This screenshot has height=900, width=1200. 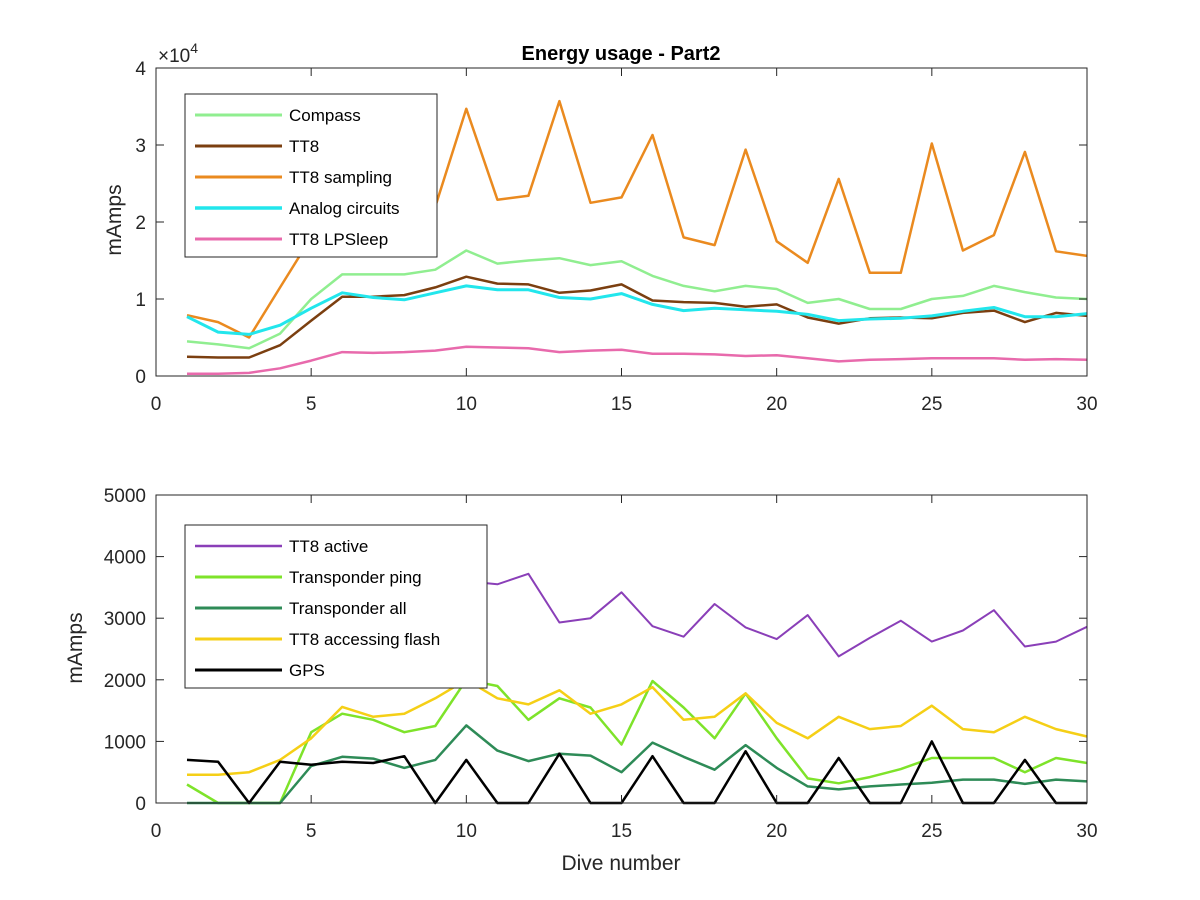 I want to click on series-line-tt8-accessing-flash, so click(x=637, y=727).